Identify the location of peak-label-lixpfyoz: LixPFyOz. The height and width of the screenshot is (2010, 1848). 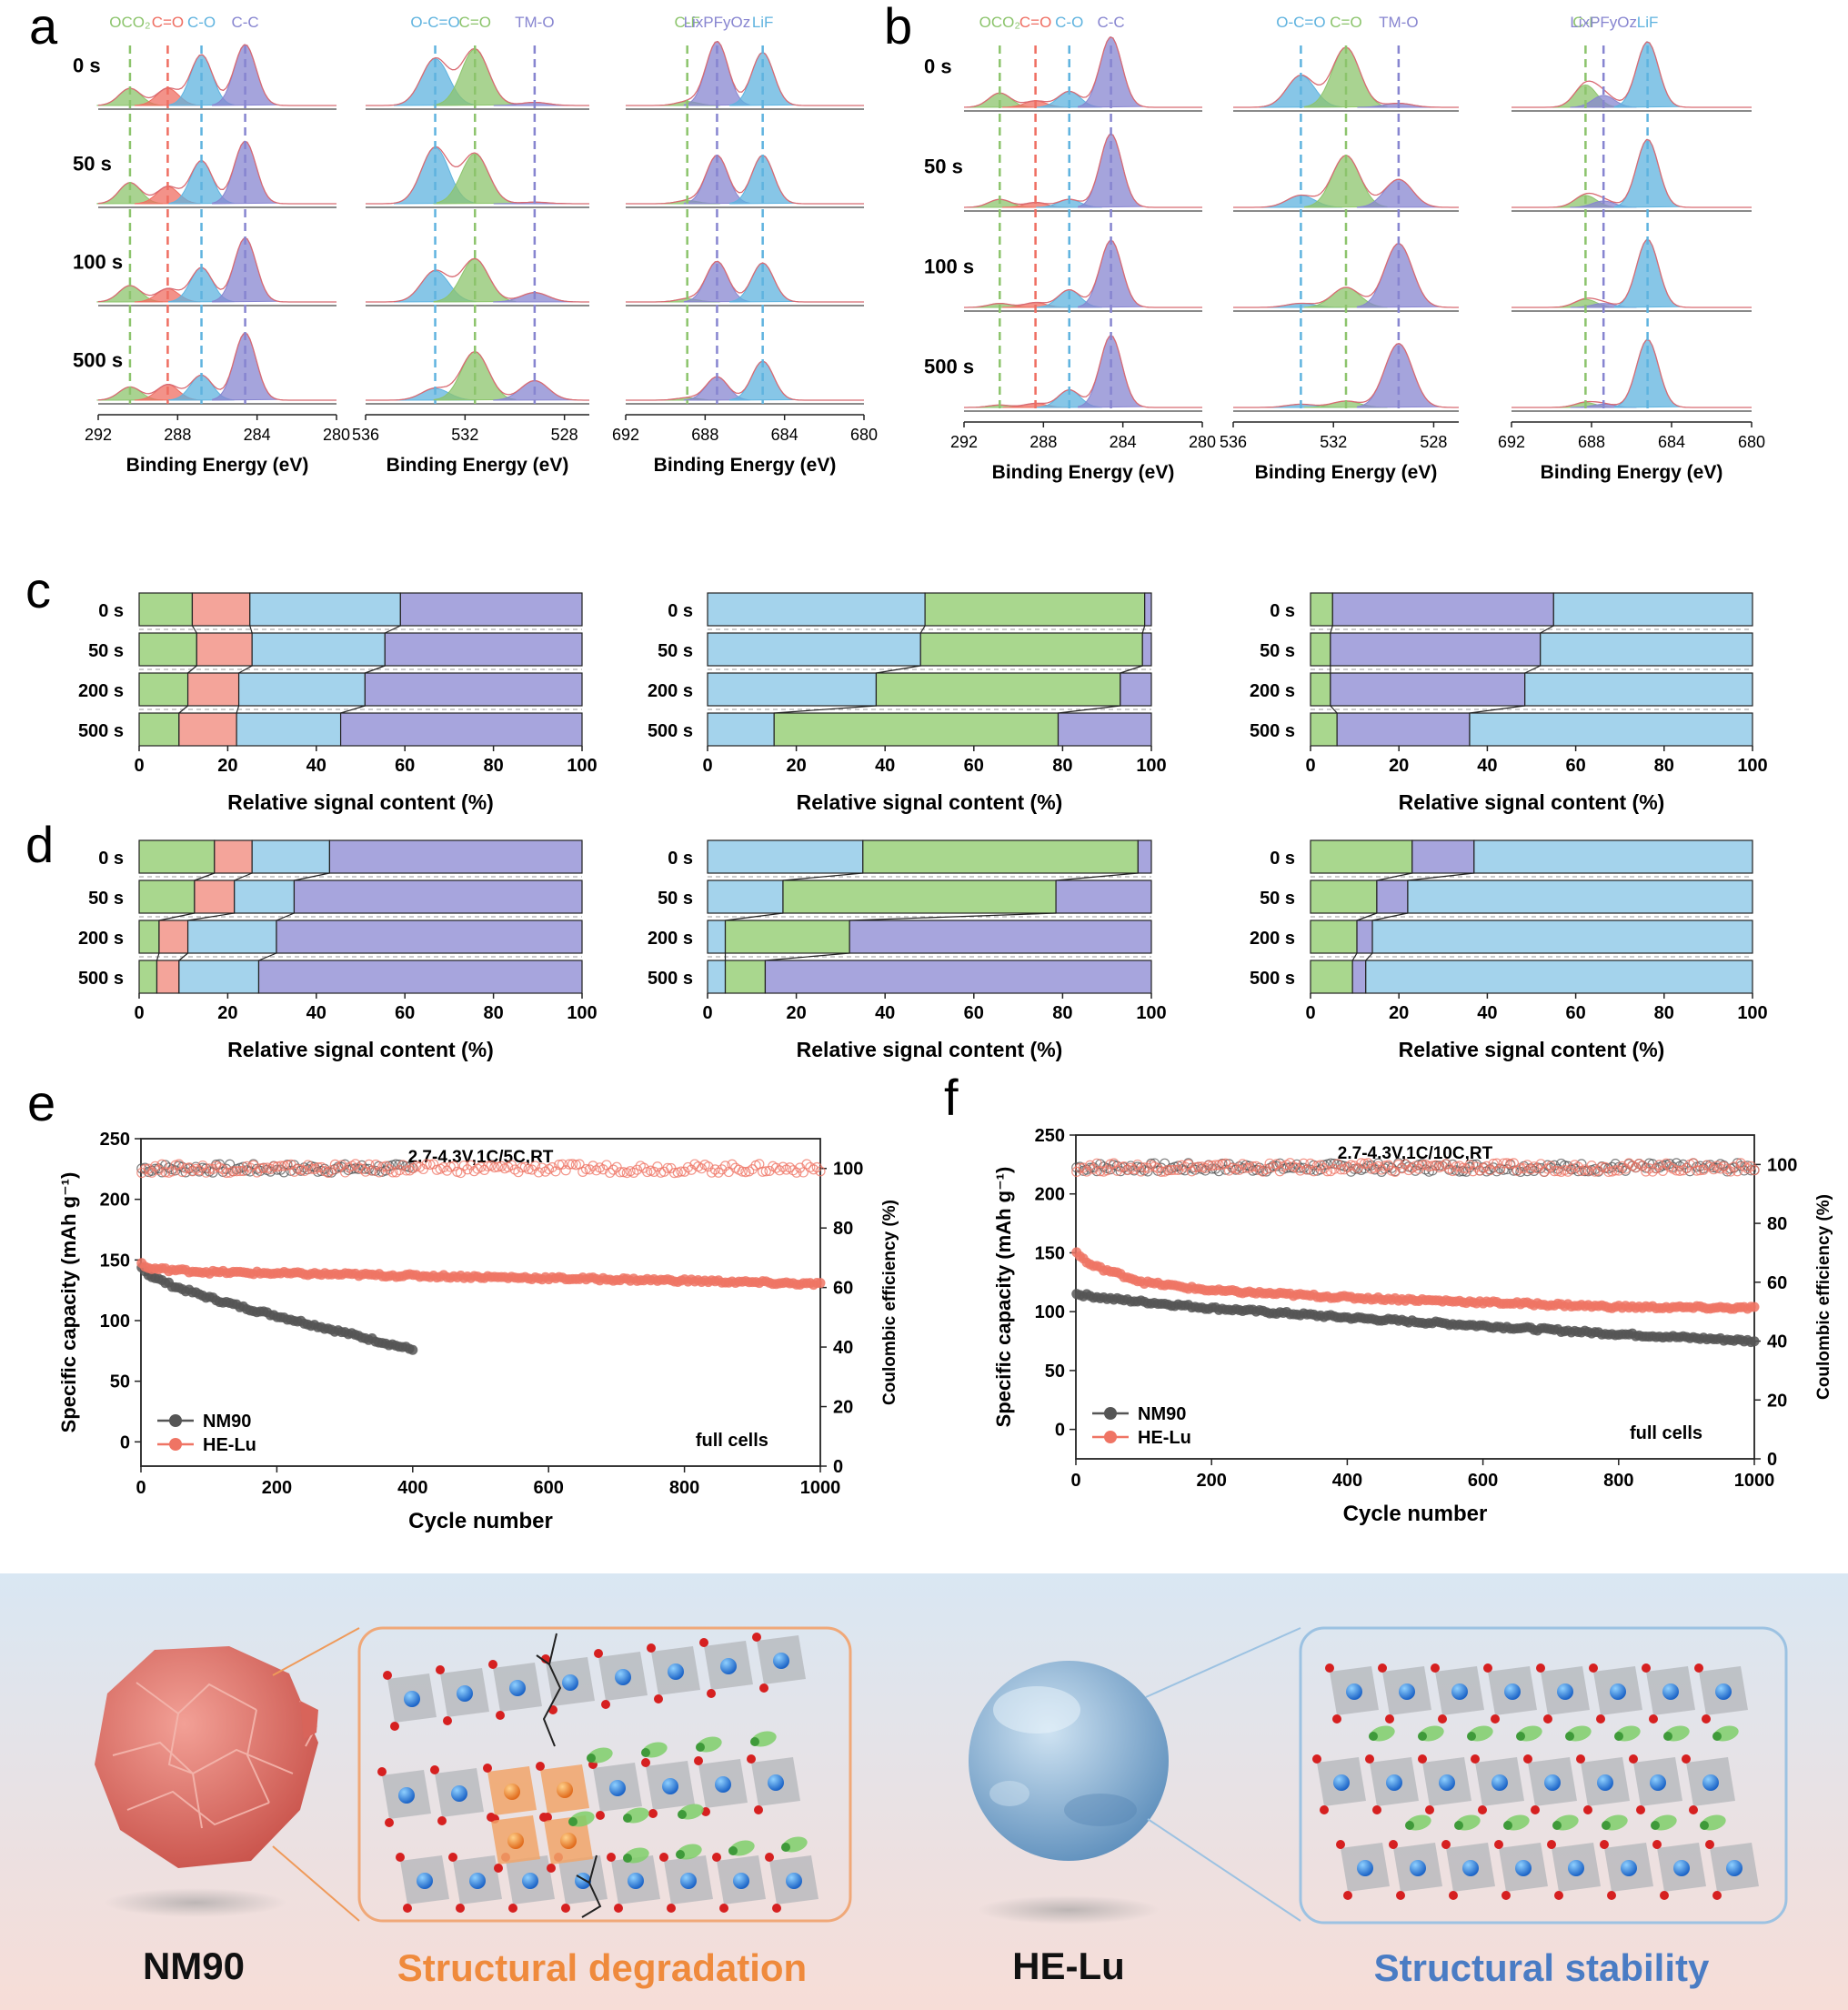
(1604, 22).